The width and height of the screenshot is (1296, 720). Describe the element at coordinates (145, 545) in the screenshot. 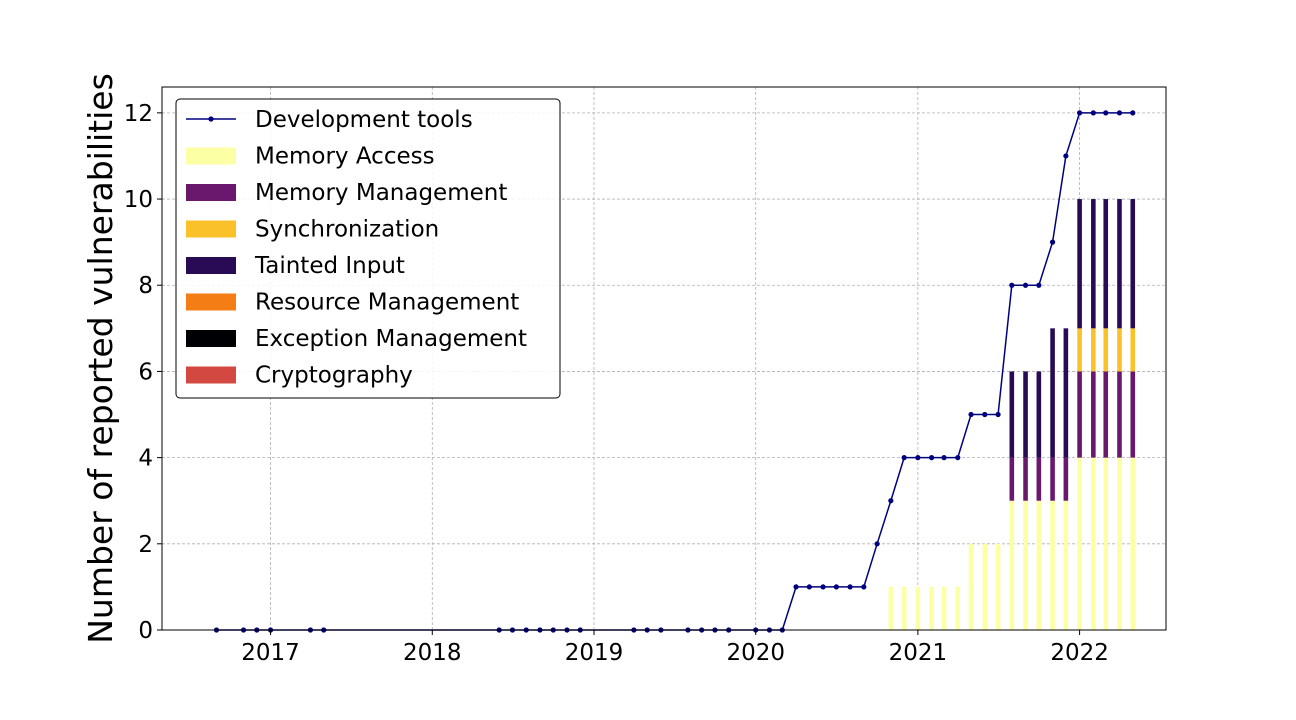

I see `y-tick-label: 2` at that location.